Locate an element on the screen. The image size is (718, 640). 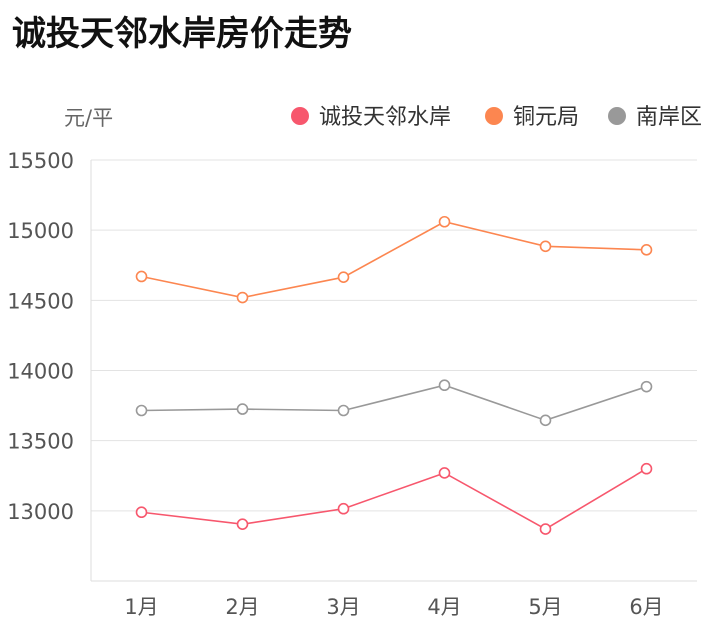
x-tick-label: 2月 is located at coordinates (242, 607).